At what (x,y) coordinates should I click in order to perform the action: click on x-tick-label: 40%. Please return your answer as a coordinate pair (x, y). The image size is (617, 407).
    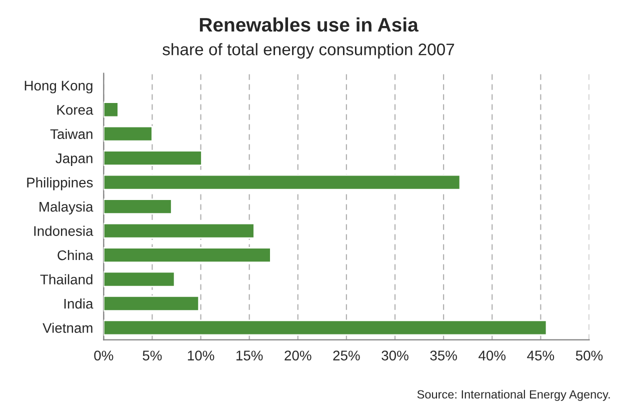
    Looking at the image, I should click on (492, 355).